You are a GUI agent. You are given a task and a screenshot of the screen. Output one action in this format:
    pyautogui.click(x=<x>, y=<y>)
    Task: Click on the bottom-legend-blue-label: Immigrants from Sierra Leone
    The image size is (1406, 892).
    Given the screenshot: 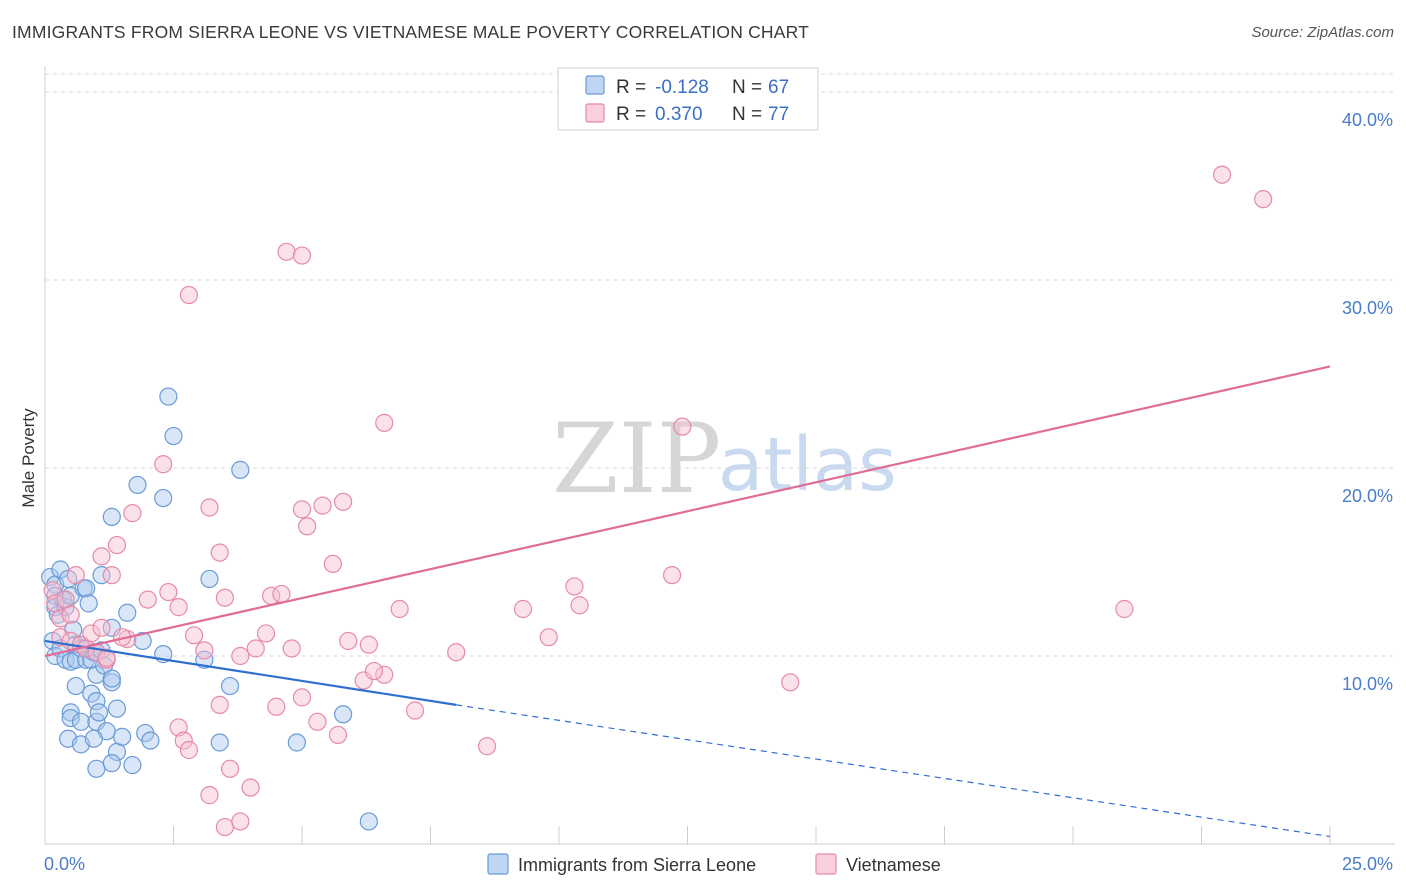 What is the action you would take?
    pyautogui.click(x=637, y=865)
    